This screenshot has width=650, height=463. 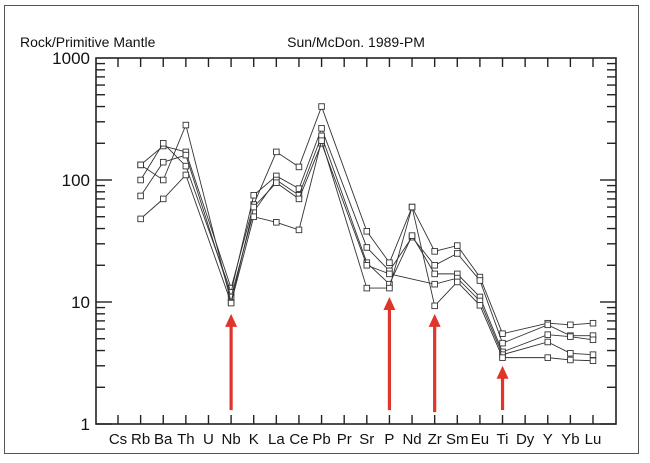 I want to click on y-axis-title: Rock/Primitive Mantle, so click(x=88, y=42).